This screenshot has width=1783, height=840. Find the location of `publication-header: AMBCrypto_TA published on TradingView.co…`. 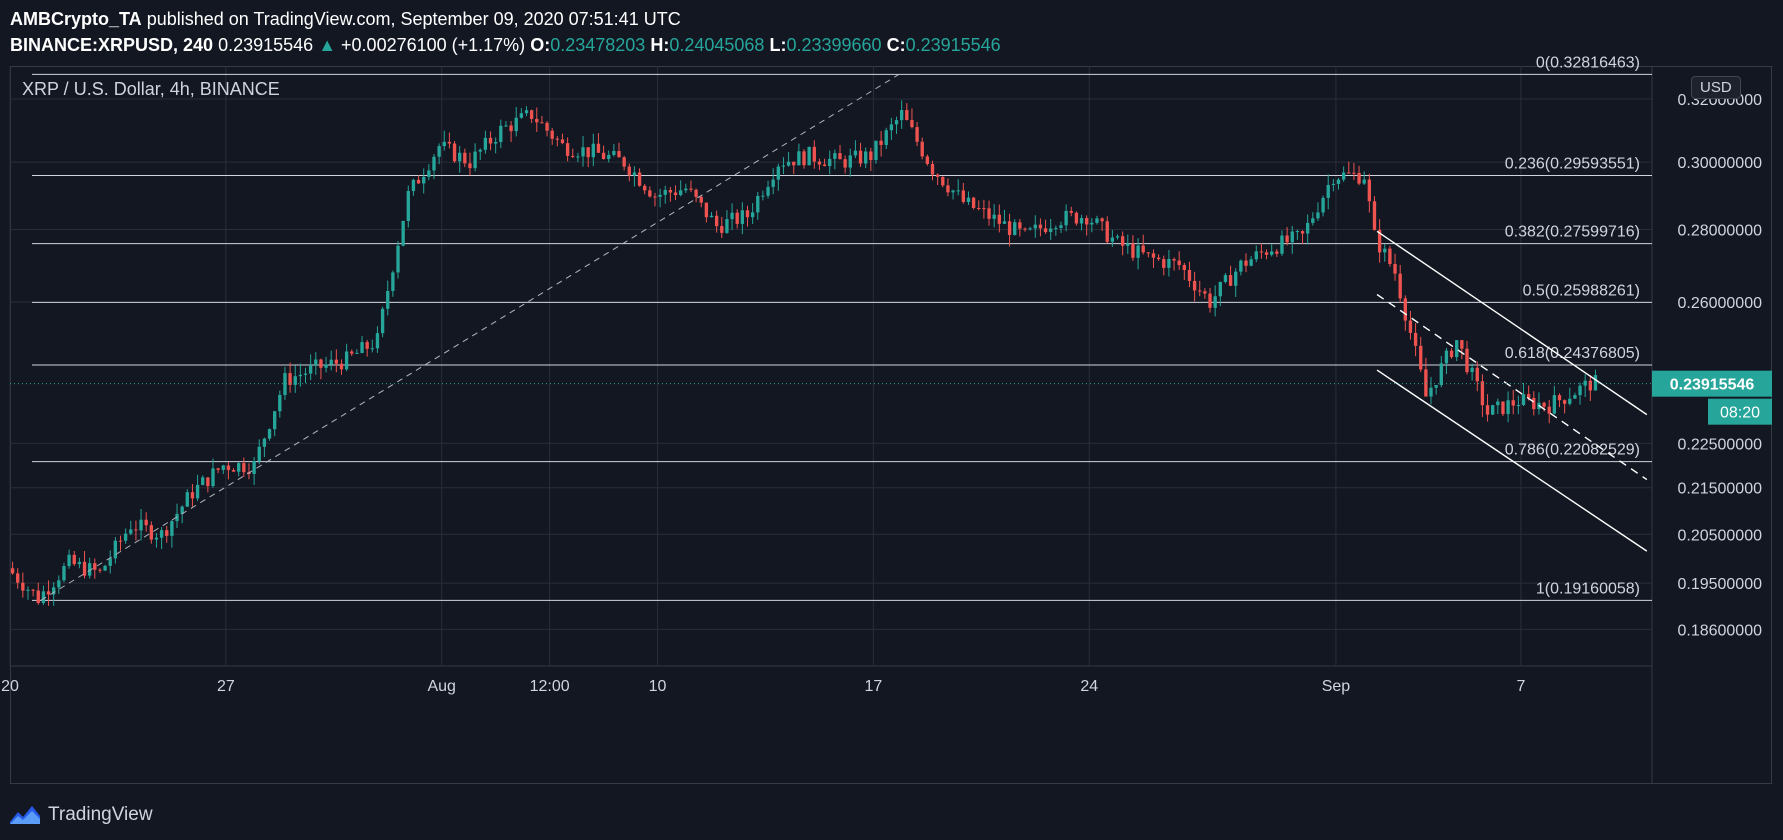

publication-header: AMBCrypto_TA published on TradingView.co… is located at coordinates (890, 32).